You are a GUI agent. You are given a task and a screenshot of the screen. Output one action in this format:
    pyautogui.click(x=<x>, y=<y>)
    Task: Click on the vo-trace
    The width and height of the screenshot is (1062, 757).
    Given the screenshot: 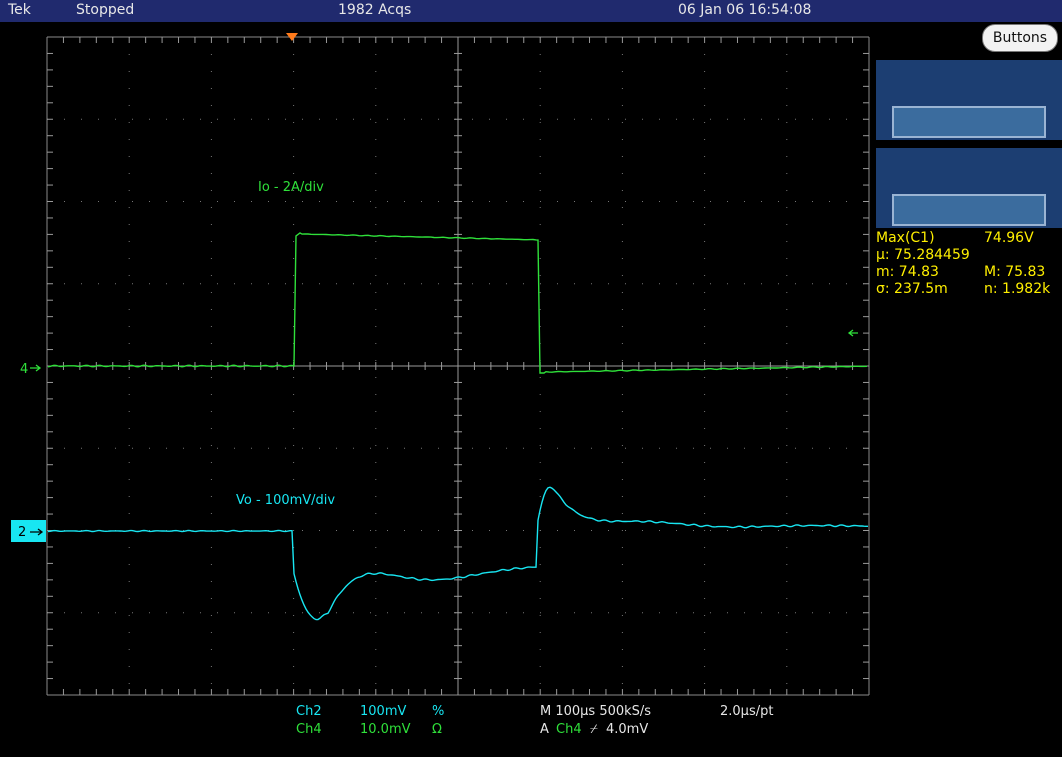 What is the action you would take?
    pyautogui.click(x=457, y=553)
    